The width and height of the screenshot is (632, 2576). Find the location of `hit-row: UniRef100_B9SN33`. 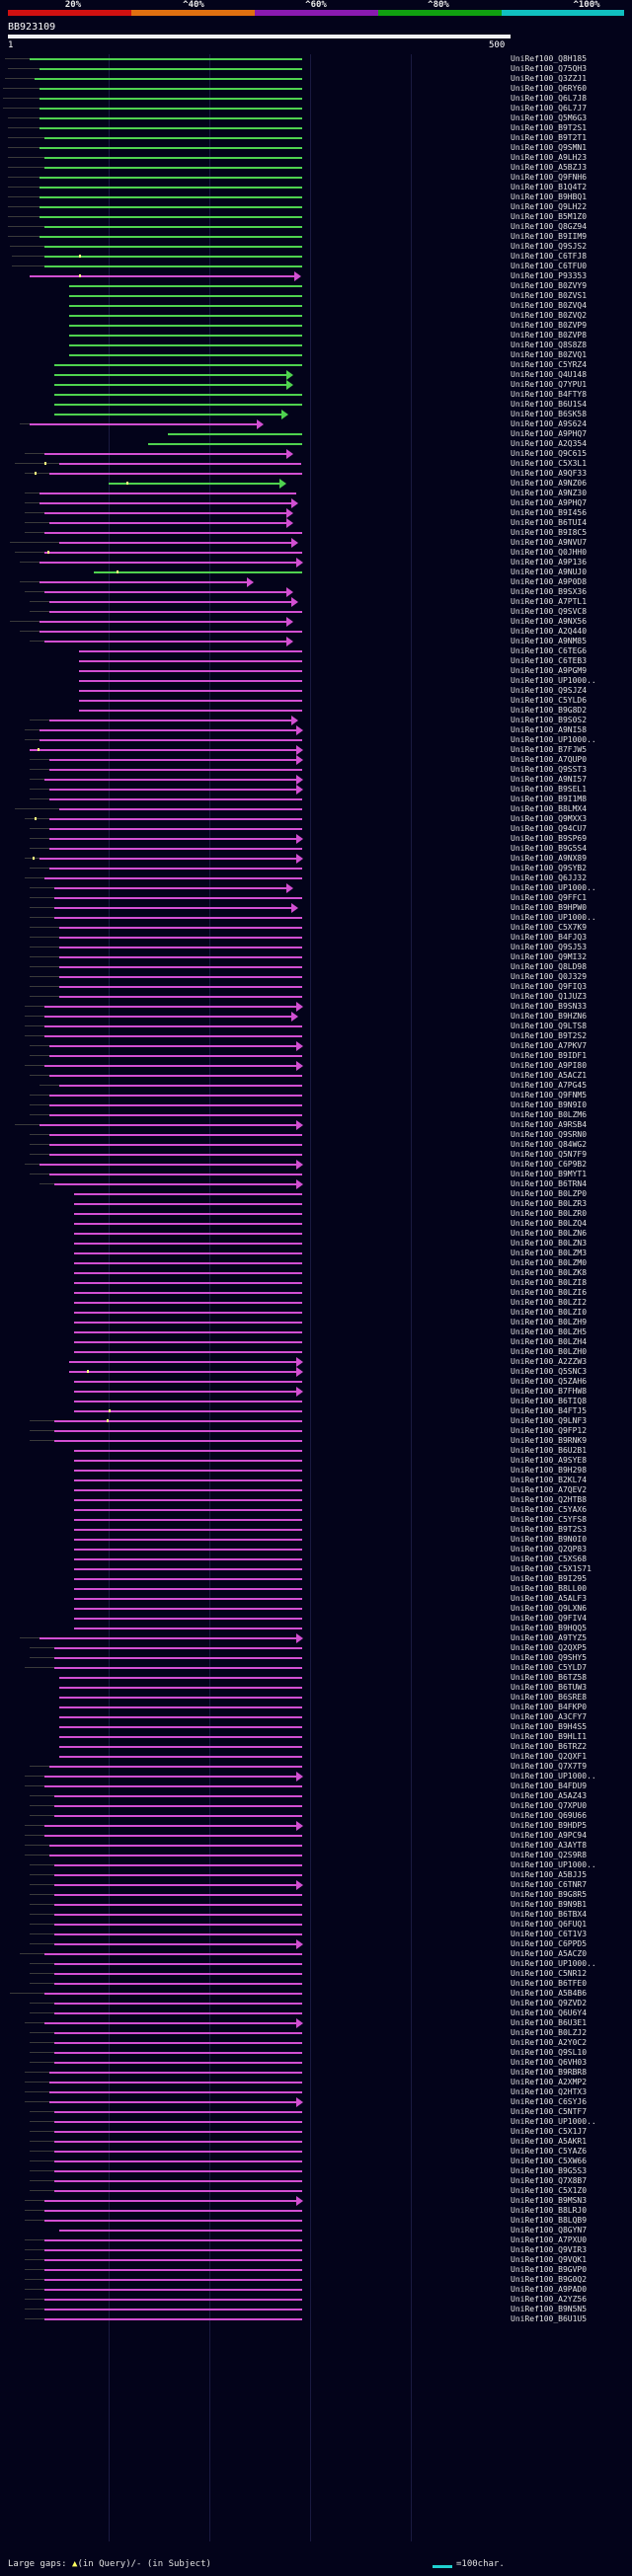

hit-row: UniRef100_B9SN33 is located at coordinates (316, 1007).